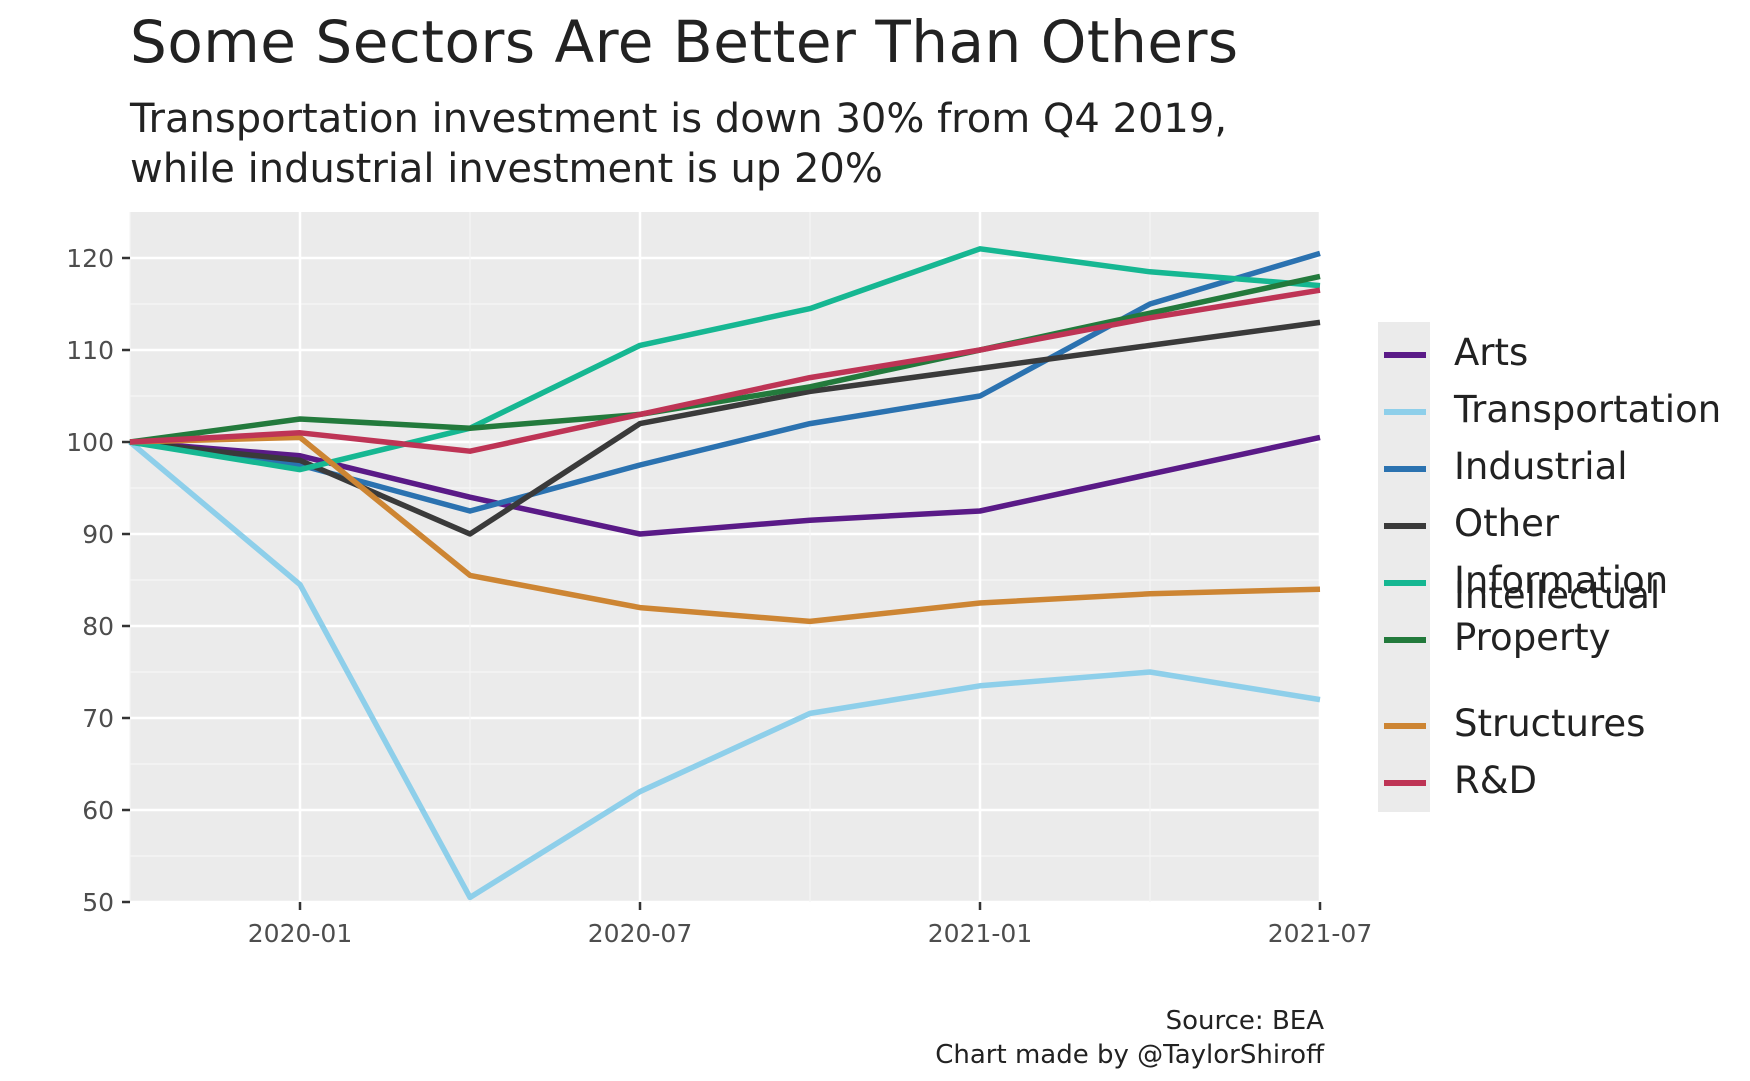 The image size is (1750, 1081). What do you see at coordinates (1507, 523) in the screenshot?
I see `legend-label: Other` at bounding box center [1507, 523].